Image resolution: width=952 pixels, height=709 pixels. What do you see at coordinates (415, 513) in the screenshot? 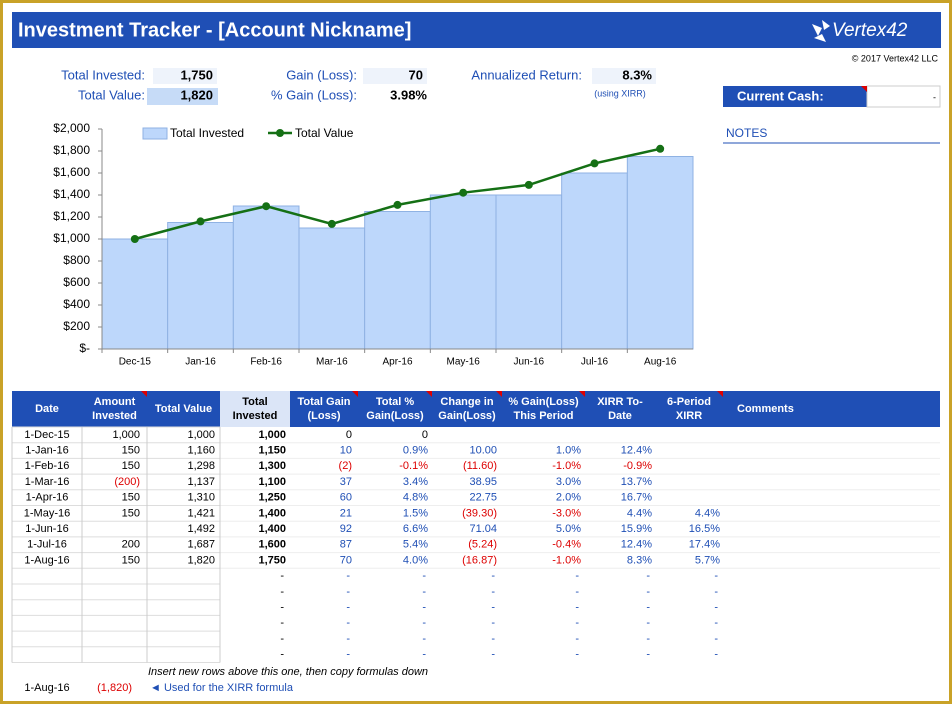
I see `cell: 1.5%` at bounding box center [415, 513].